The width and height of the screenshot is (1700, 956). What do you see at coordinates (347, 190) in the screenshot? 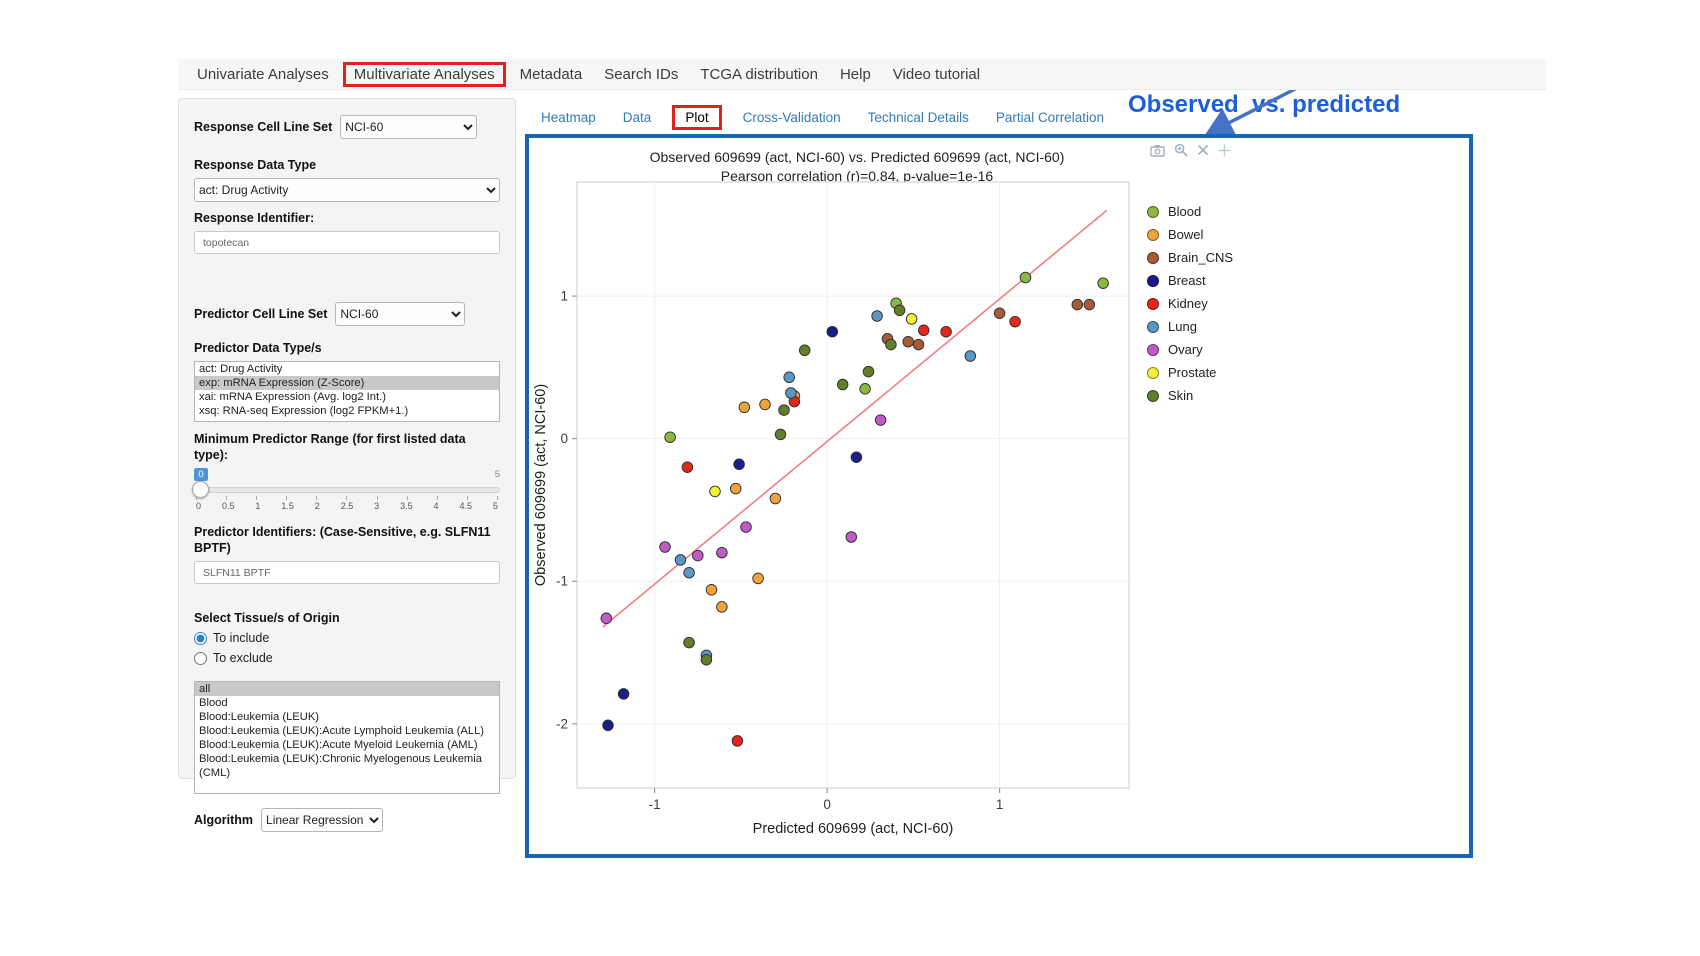
I see `response-data-type-select: act: Drug Activity` at bounding box center [347, 190].